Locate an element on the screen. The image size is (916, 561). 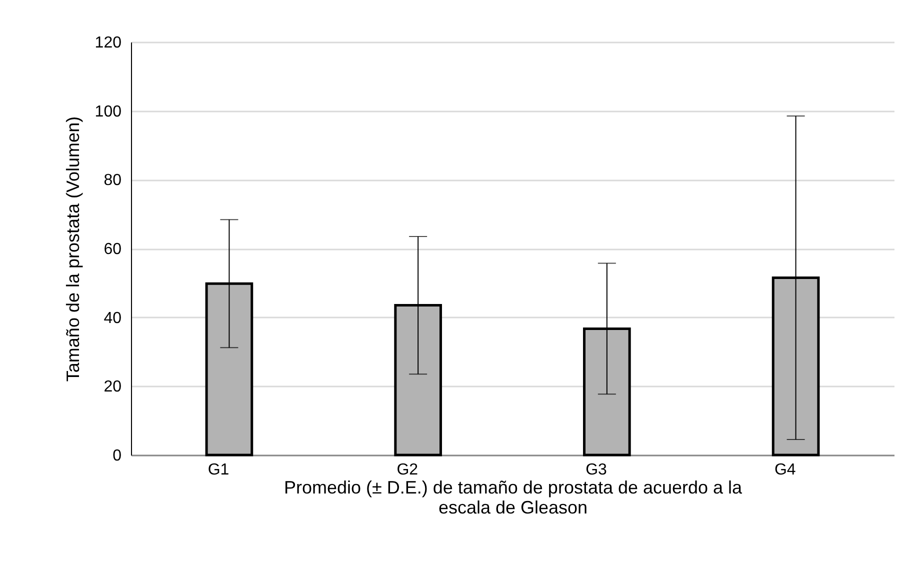
y-tick-label: 100 is located at coordinates (108, 111).